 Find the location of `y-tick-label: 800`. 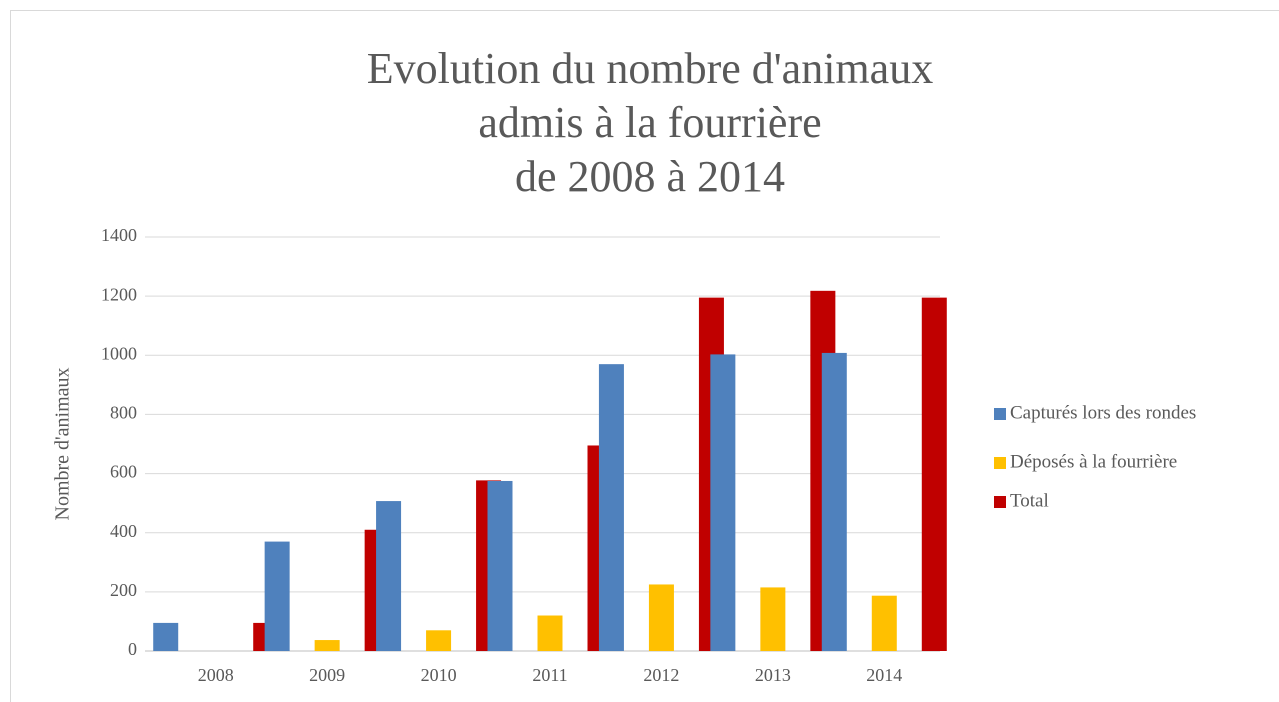

y-tick-label: 800 is located at coordinates (123, 413).